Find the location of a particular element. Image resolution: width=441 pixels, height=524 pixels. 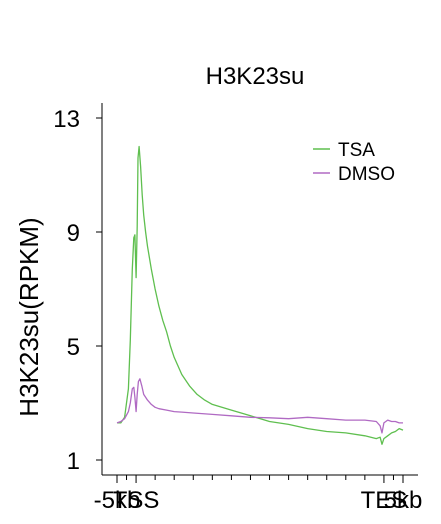

x-tick-label: TES is located at coordinates (384, 500).